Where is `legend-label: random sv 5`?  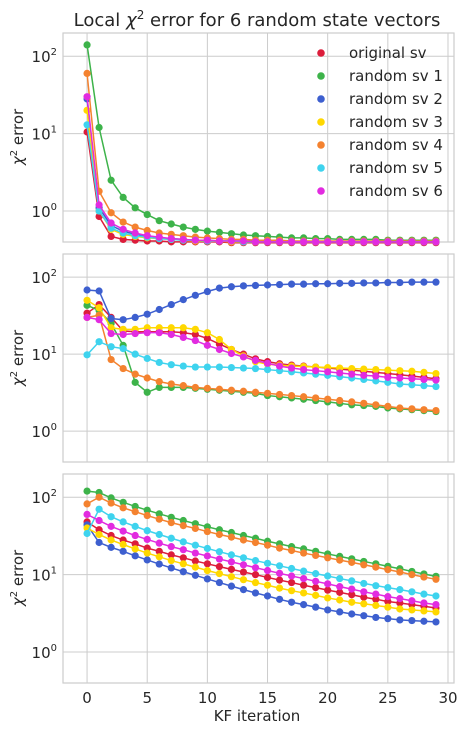 legend-label: random sv 5 is located at coordinates (396, 168).